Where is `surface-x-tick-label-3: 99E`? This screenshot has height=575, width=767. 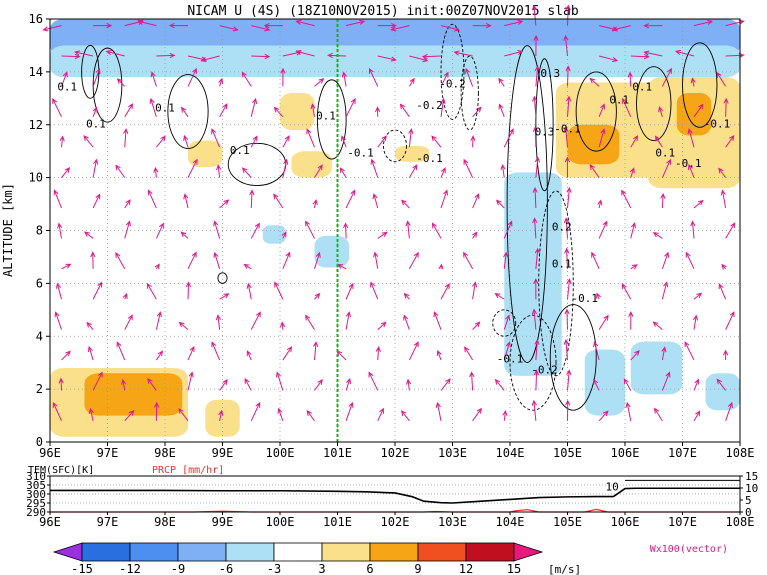
surface-x-tick-label-3: 99E is located at coordinates (223, 522).